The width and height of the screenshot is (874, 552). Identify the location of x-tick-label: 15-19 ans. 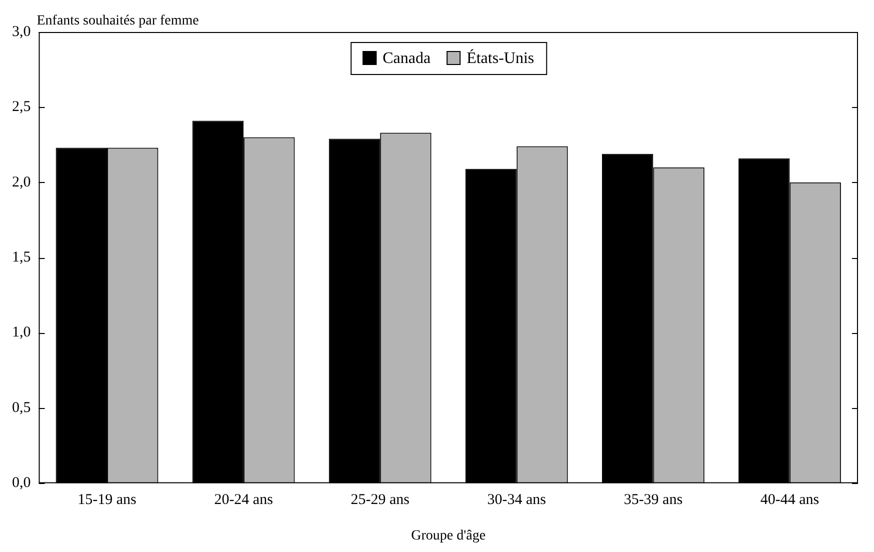
(107, 500).